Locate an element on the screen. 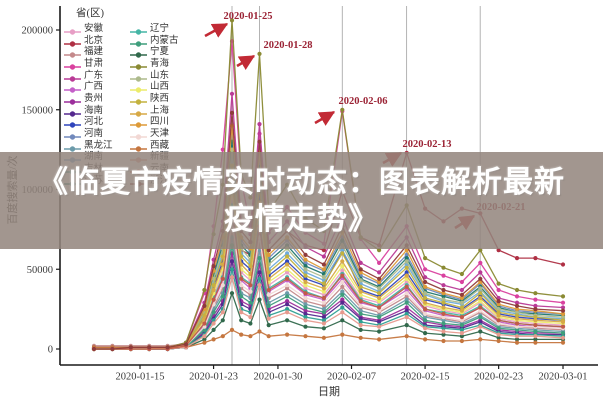 Image resolution: width=603 pixels, height=400 pixels. x-tick-label: 2020-01-23 is located at coordinates (213, 377).